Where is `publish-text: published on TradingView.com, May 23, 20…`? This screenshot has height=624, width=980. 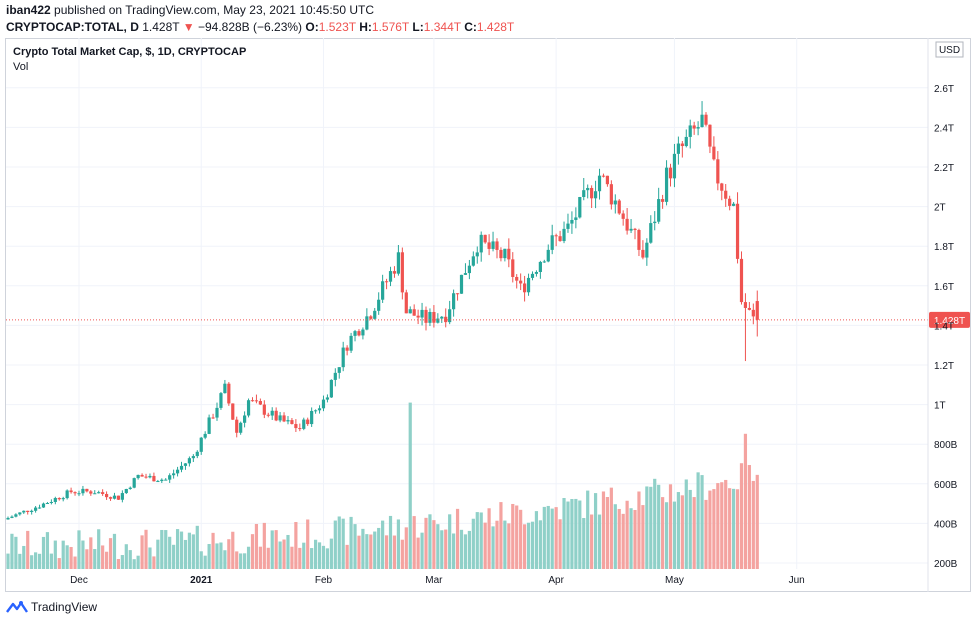 publish-text: published on TradingView.com, May 23, 20… is located at coordinates (214, 10).